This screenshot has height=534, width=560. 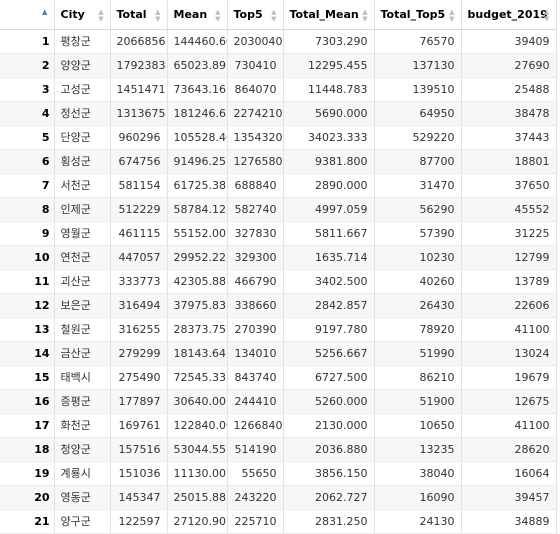 I want to click on row-index: 18, so click(x=27, y=449).